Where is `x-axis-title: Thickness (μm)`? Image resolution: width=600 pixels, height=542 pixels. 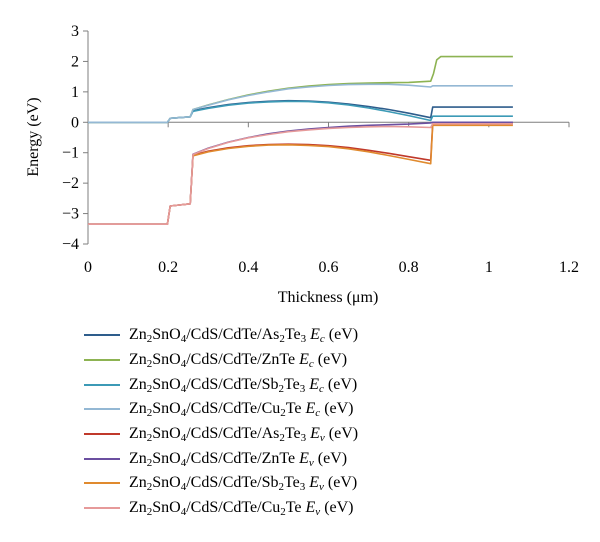 x-axis-title: Thickness (μm) is located at coordinates (328, 297).